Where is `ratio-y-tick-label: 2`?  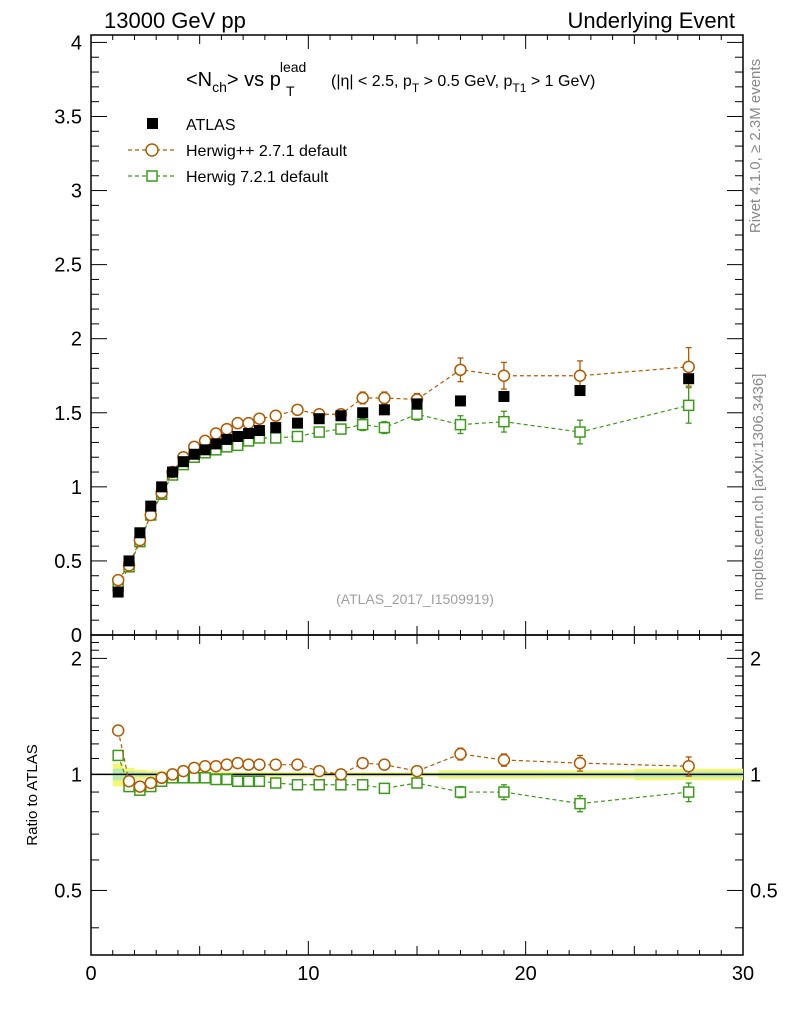
ratio-y-tick-label: 2 is located at coordinates (76, 659).